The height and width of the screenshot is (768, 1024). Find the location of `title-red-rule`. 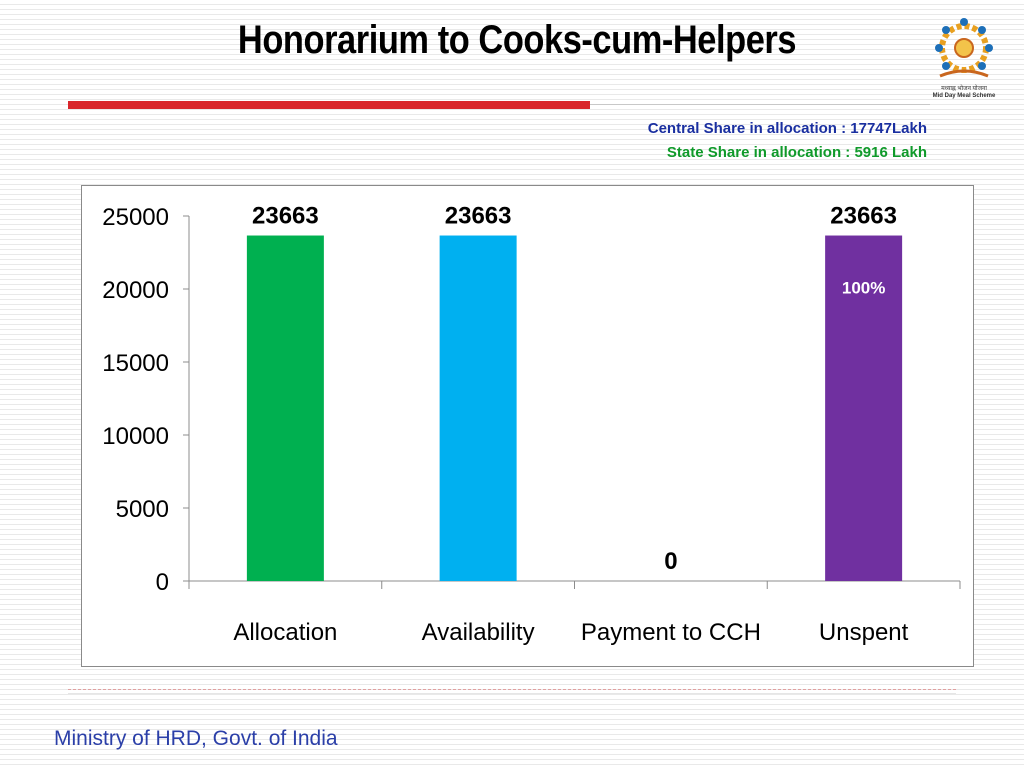

title-red-rule is located at coordinates (329, 105).